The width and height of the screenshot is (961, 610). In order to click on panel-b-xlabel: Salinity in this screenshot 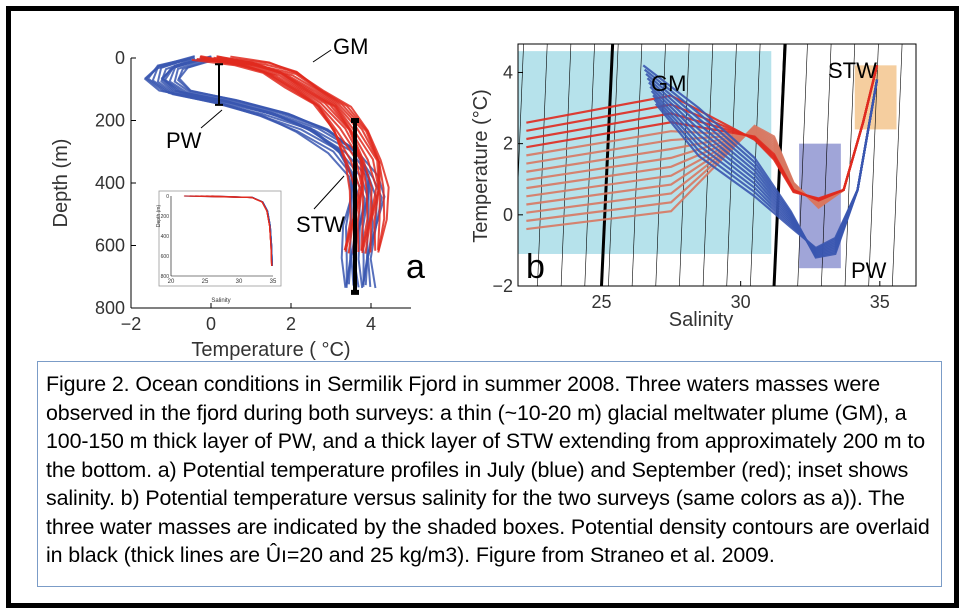, I will do `click(701, 320)`.